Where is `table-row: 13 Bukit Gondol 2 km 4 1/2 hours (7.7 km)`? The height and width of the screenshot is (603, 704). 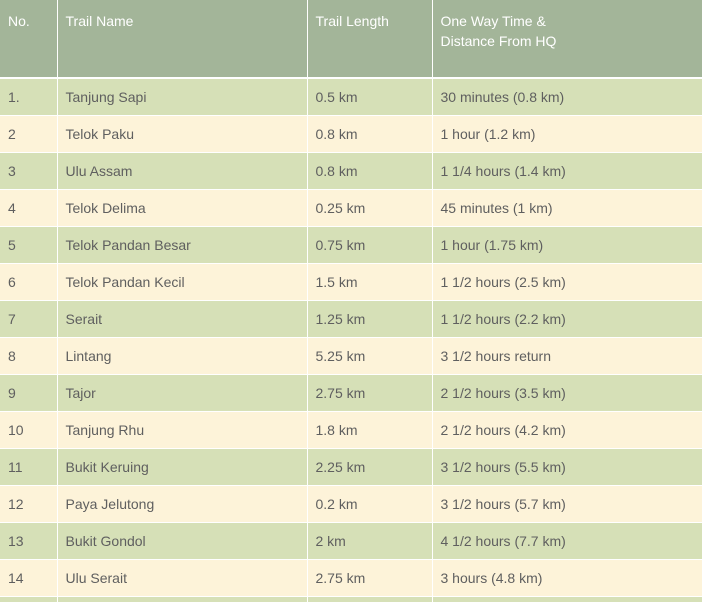
table-row: 13 Bukit Gondol 2 km 4 1/2 hours (7.7 km) is located at coordinates (351, 540).